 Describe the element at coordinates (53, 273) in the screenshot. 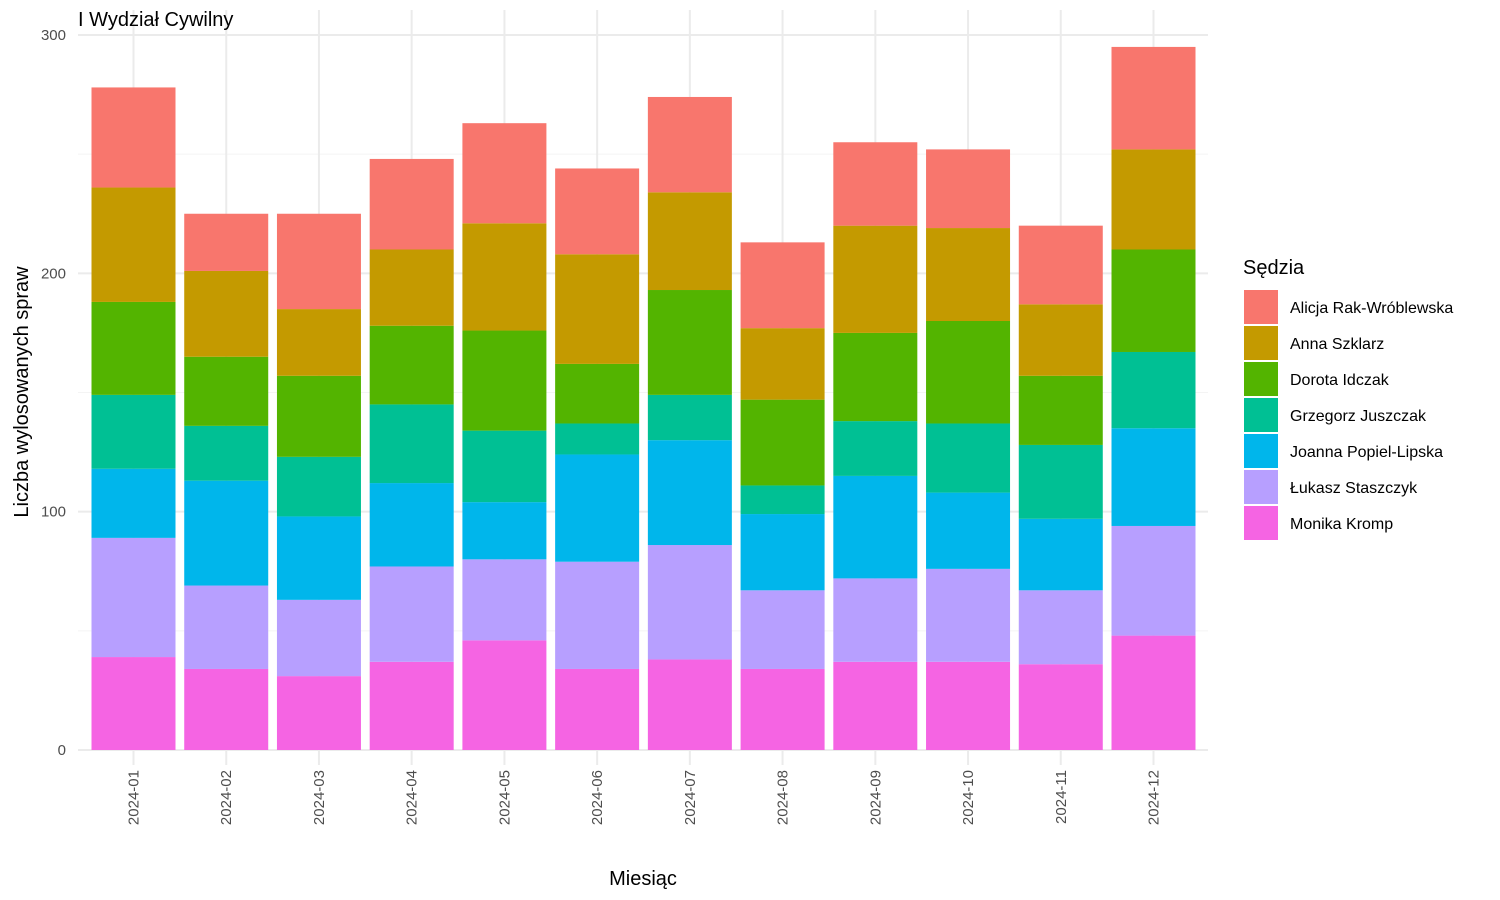

I see `y-tick-label: 200` at that location.